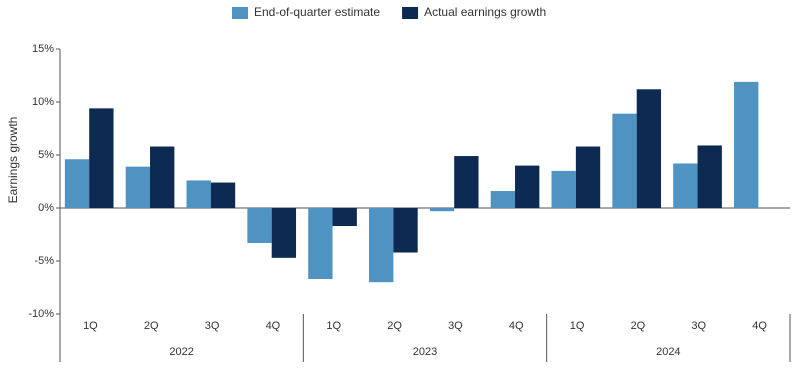 The height and width of the screenshot is (371, 800). What do you see at coordinates (317, 12) in the screenshot?
I see `legend-label: End-of-quarter estimate` at bounding box center [317, 12].